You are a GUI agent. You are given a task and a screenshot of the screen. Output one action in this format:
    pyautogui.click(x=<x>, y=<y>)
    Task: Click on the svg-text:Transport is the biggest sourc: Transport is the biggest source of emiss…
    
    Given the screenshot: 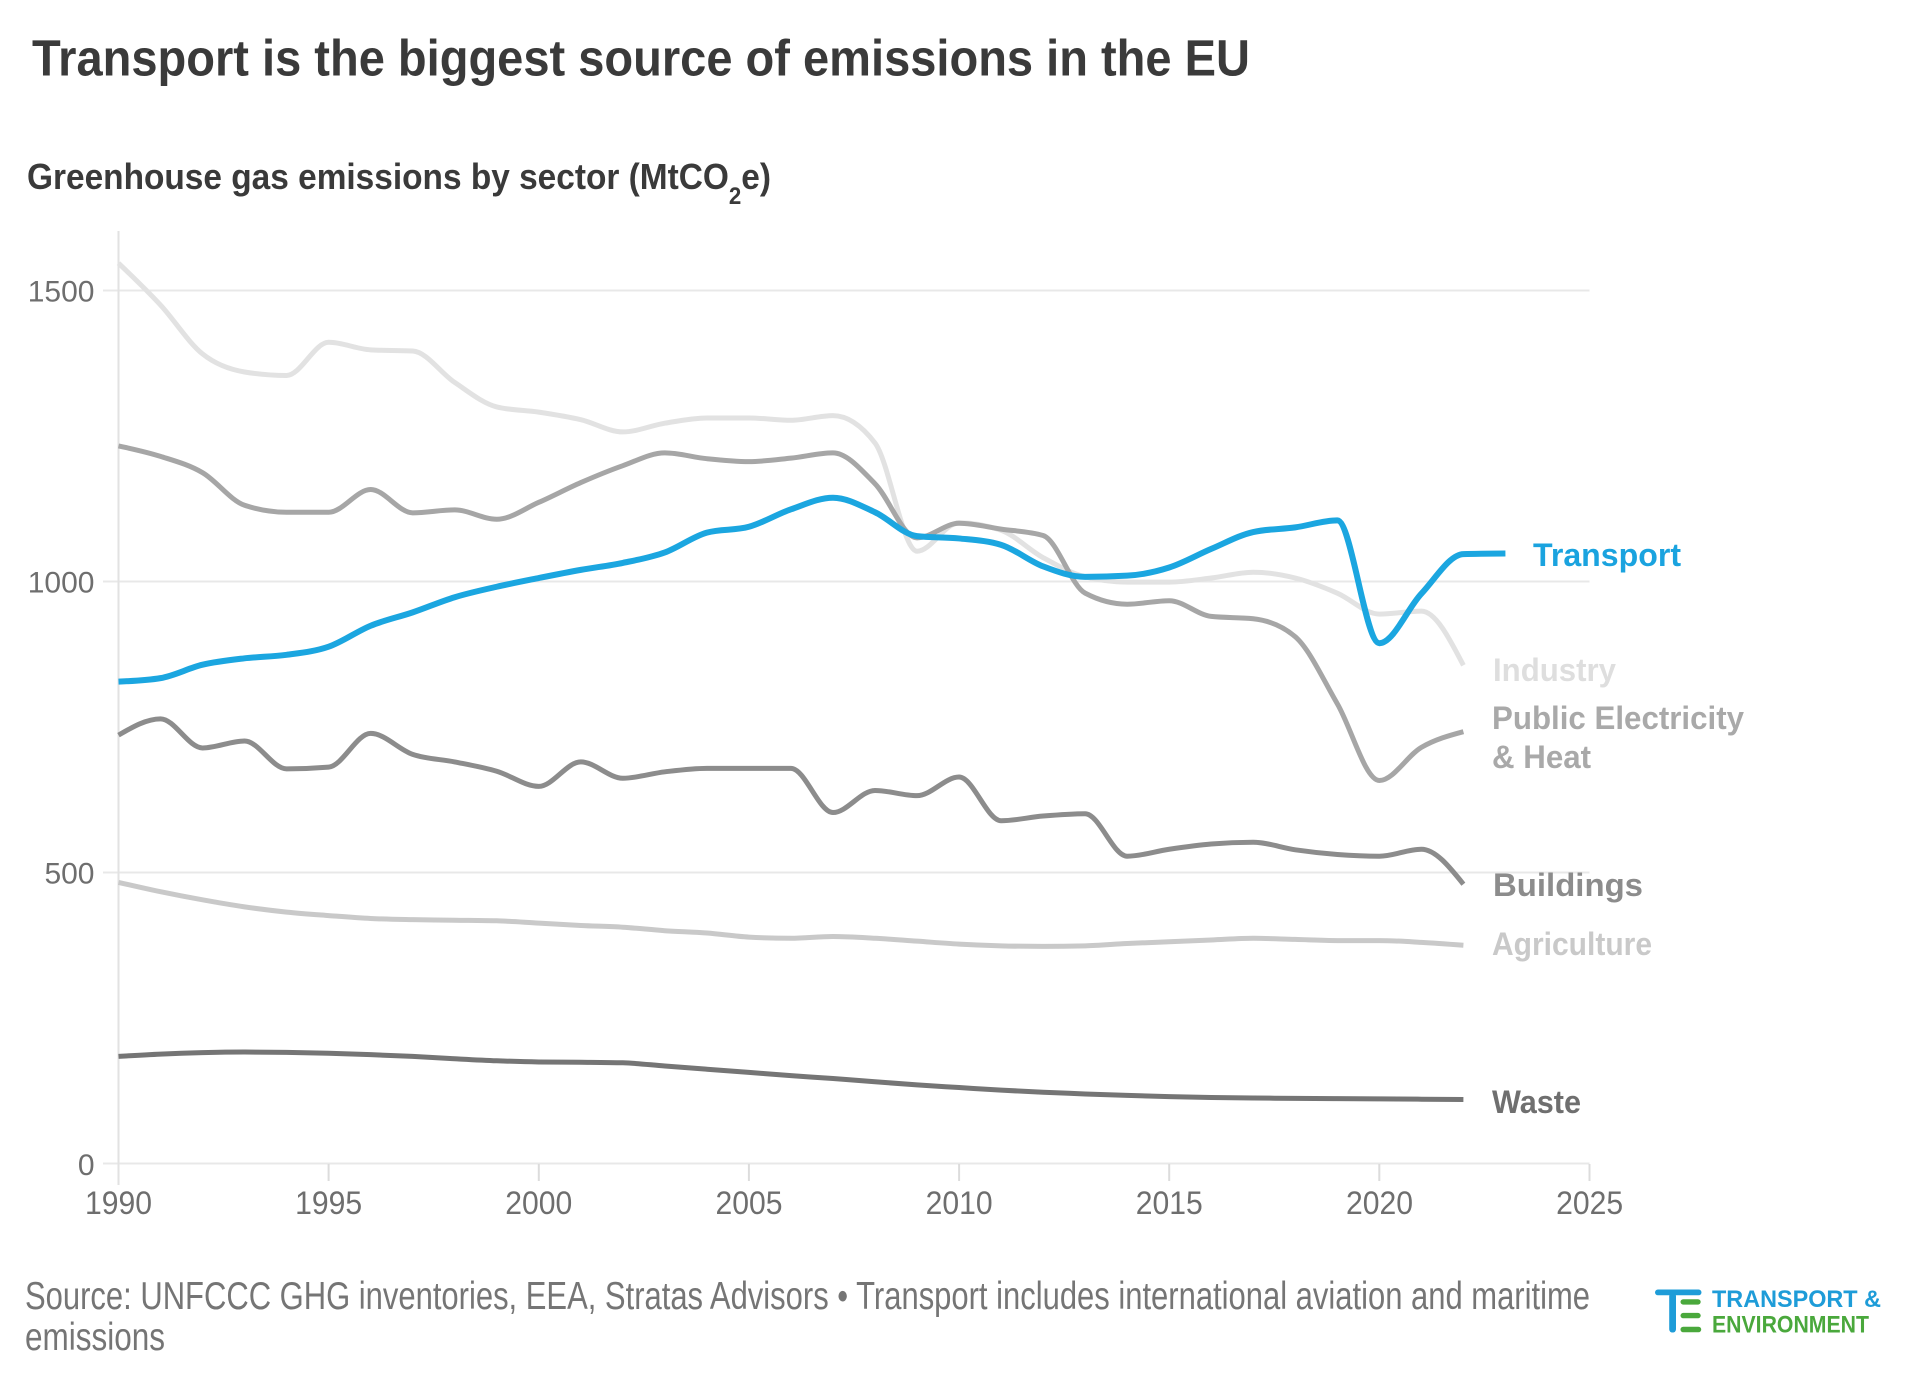 What is the action you would take?
    pyautogui.click(x=641, y=58)
    